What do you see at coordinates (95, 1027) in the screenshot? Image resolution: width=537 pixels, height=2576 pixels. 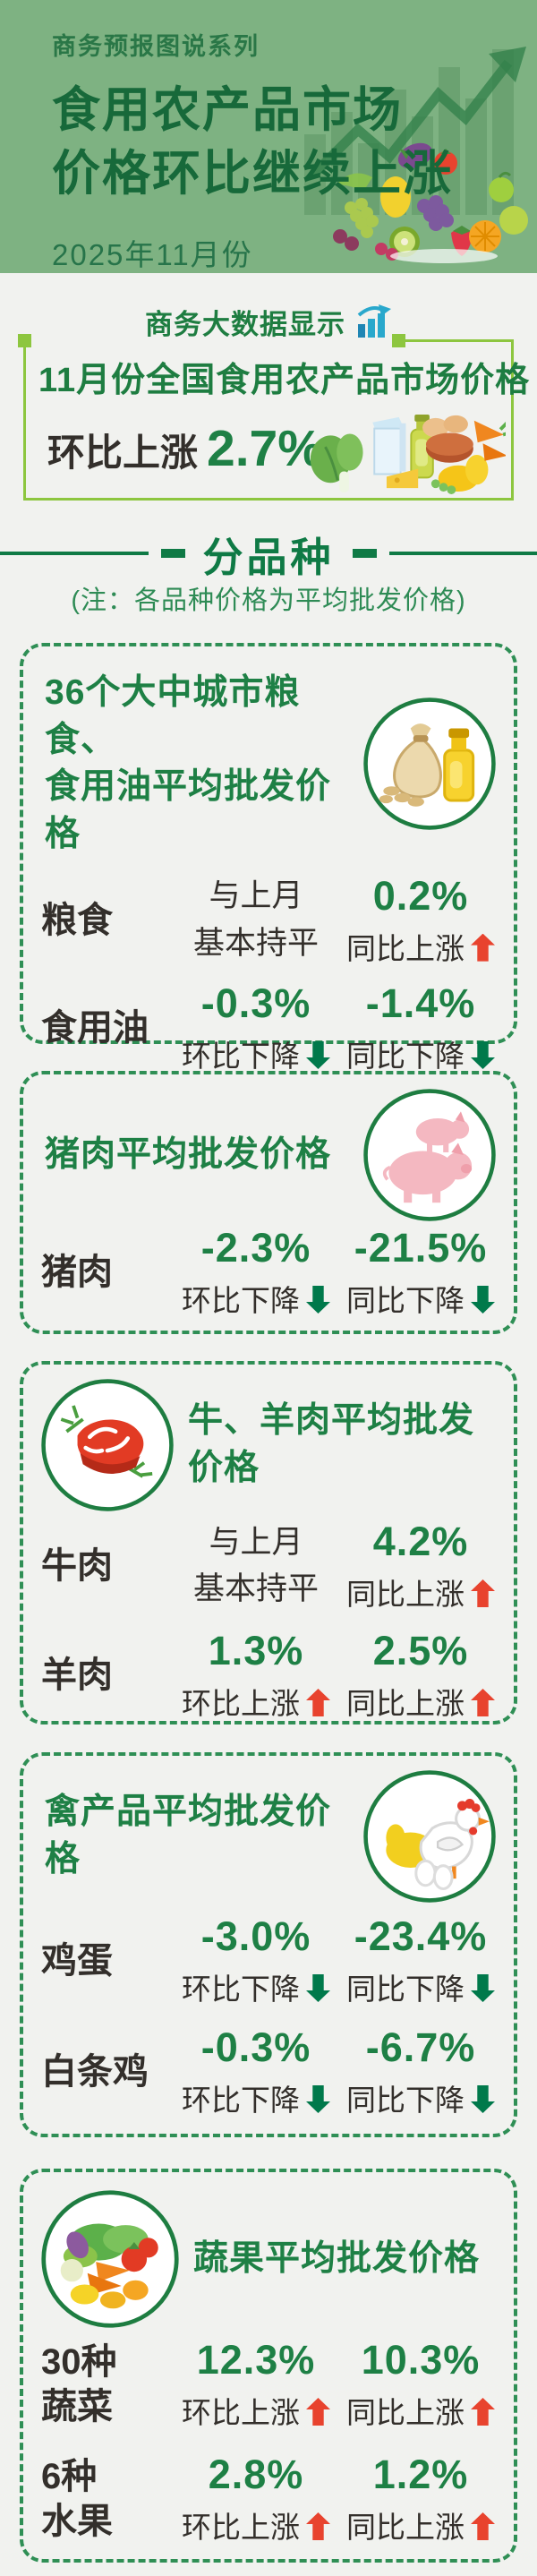 I see `row-label: 食用油` at bounding box center [95, 1027].